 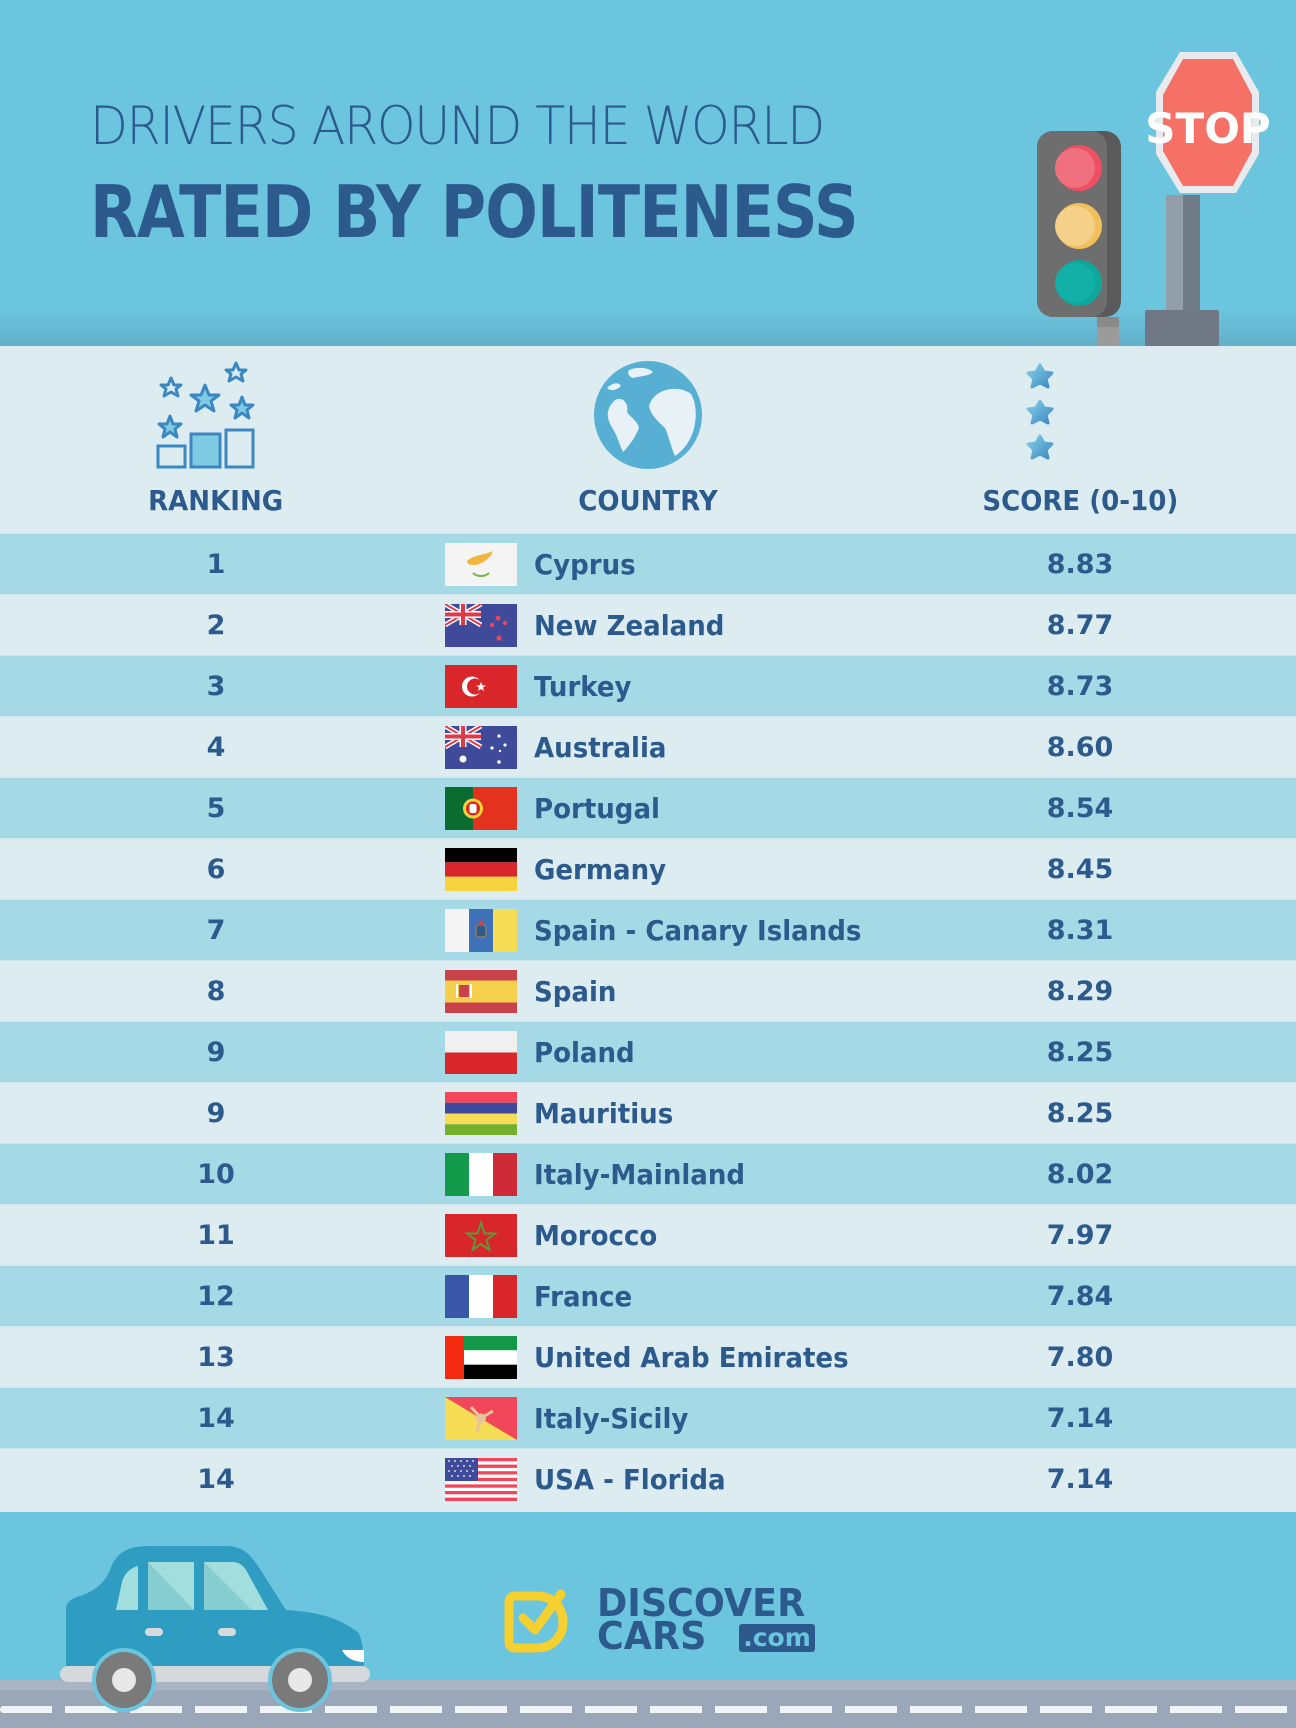 What do you see at coordinates (648, 990) in the screenshot?
I see `table-row: 8 Spain 8.29` at bounding box center [648, 990].